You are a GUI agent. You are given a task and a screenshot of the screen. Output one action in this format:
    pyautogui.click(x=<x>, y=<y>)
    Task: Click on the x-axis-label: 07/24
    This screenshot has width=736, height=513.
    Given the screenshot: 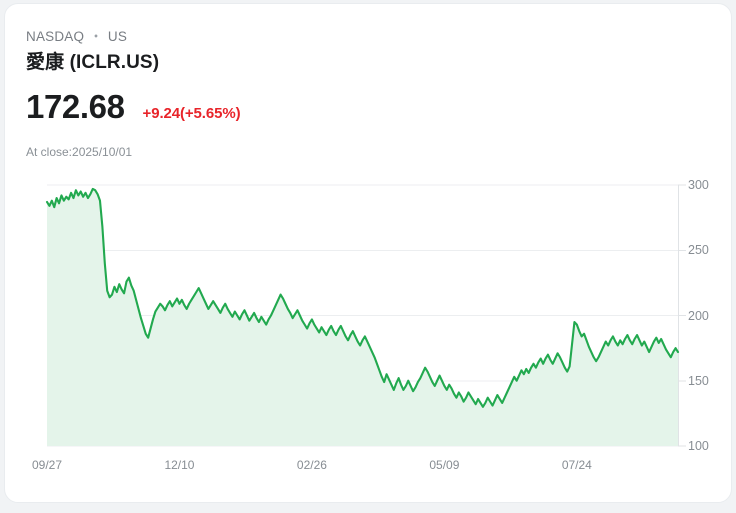 What is the action you would take?
    pyautogui.click(x=576, y=465)
    